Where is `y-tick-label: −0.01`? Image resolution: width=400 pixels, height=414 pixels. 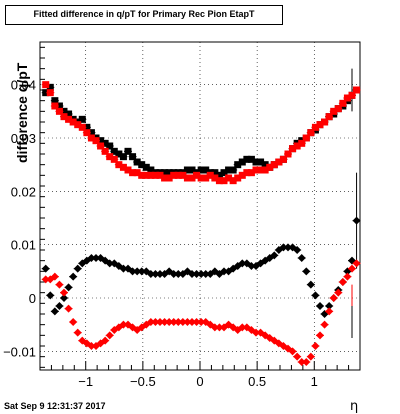
y-tick-label: −0.01 is located at coordinates (19, 351).